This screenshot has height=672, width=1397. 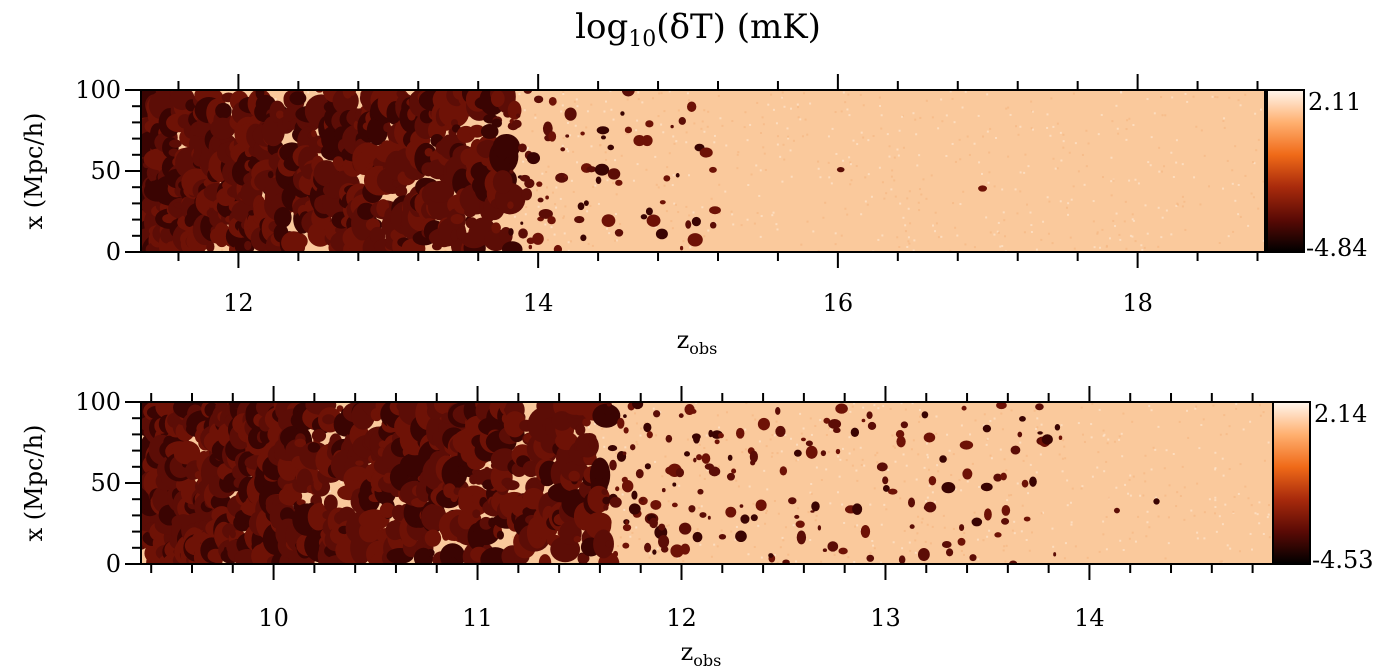 I want to click on colorbar-max-label: 2.14, so click(x=1340, y=414).